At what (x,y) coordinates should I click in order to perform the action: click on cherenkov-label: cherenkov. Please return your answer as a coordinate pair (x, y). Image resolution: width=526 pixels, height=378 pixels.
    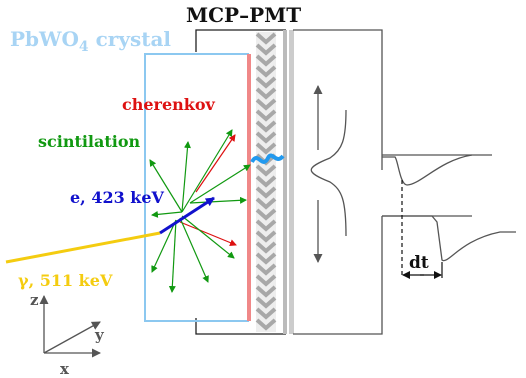
    Looking at the image, I should click on (169, 104).